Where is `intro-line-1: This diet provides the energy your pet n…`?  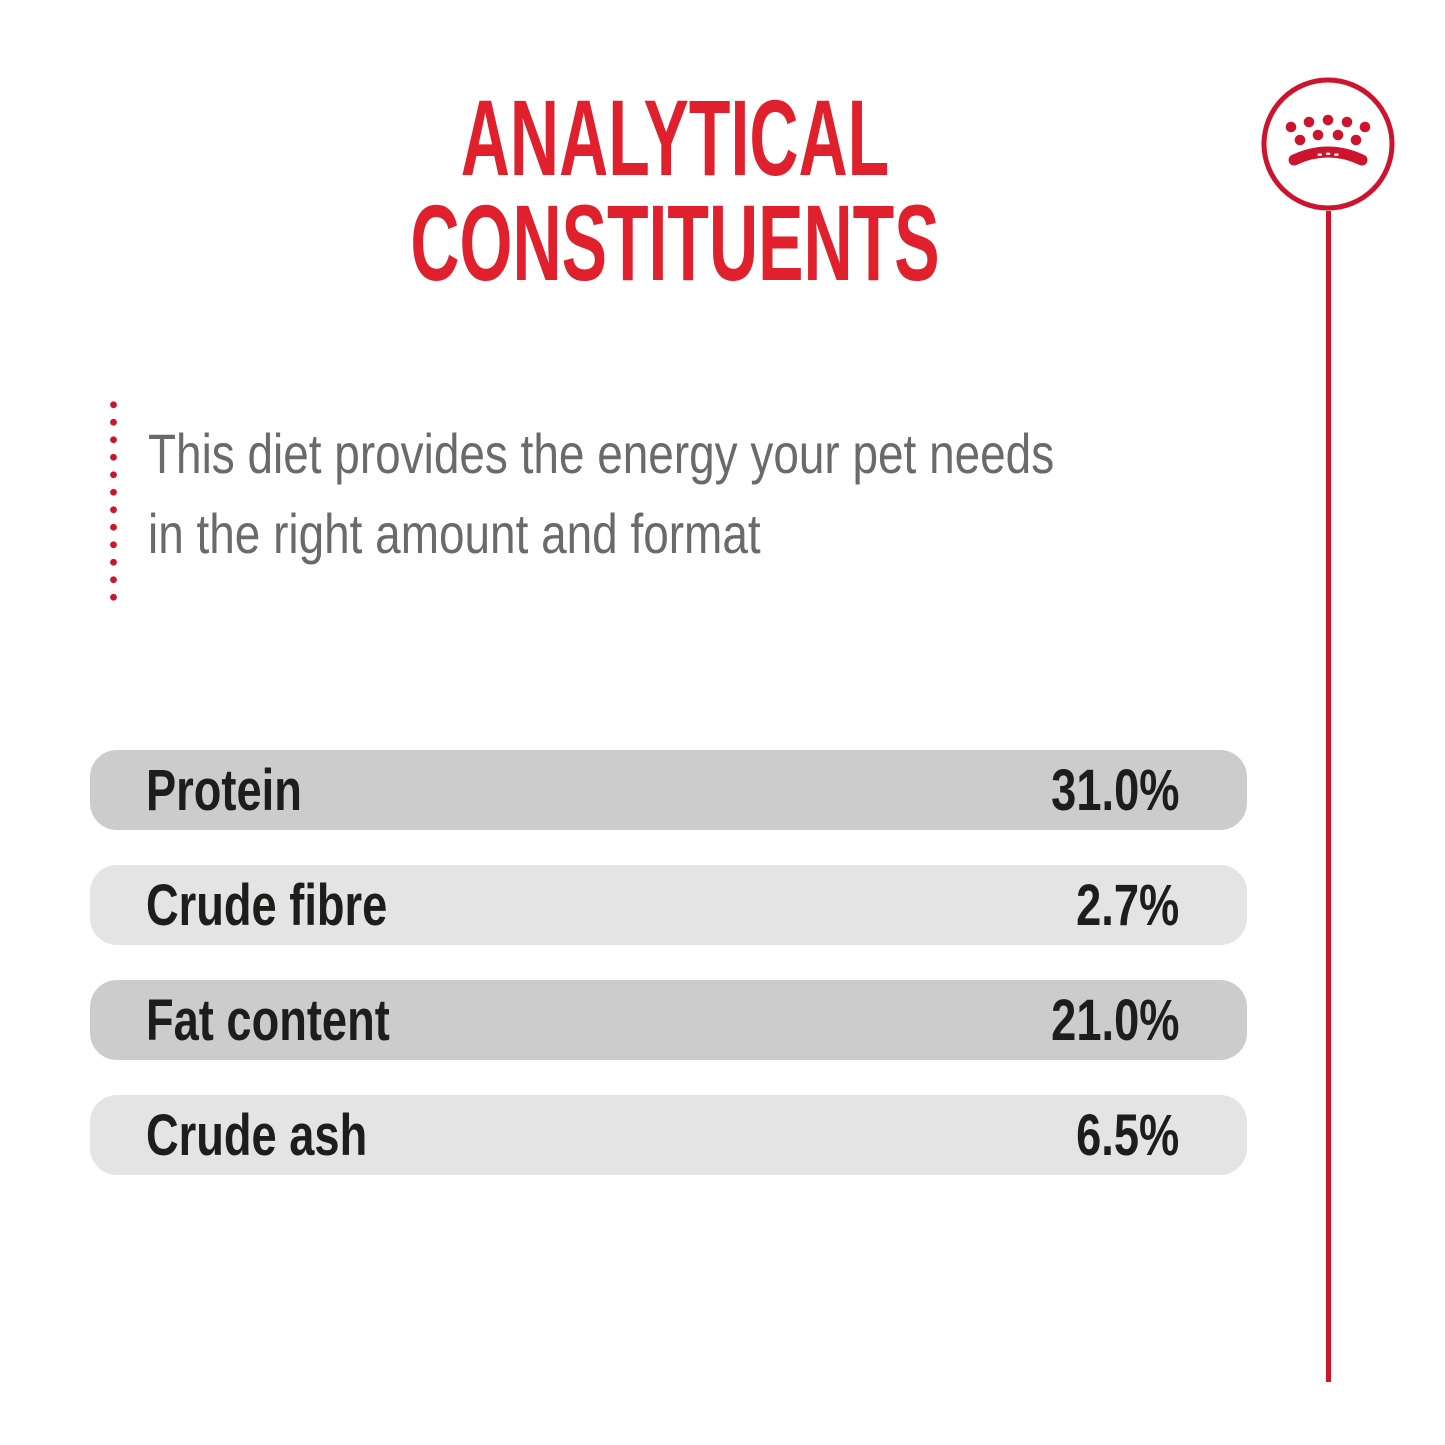 intro-line-1: This diet provides the energy your pet n… is located at coordinates (601, 453).